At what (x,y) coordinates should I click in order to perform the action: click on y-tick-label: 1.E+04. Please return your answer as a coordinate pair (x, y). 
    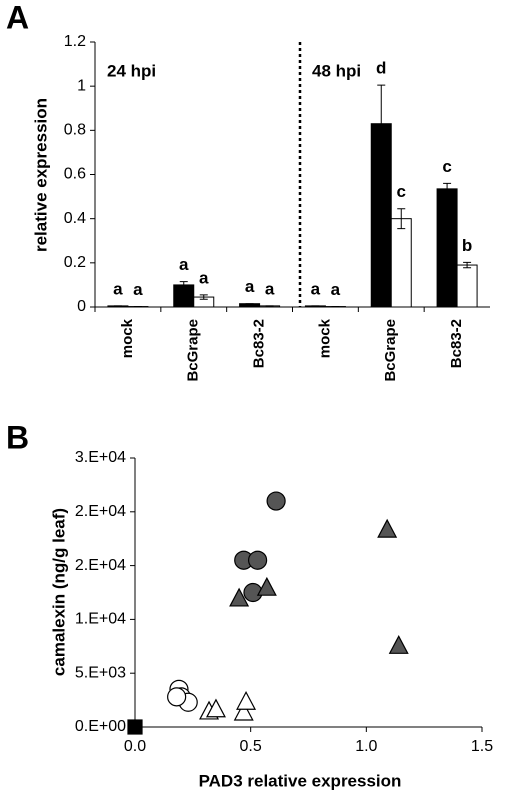
    Looking at the image, I should click on (100, 619).